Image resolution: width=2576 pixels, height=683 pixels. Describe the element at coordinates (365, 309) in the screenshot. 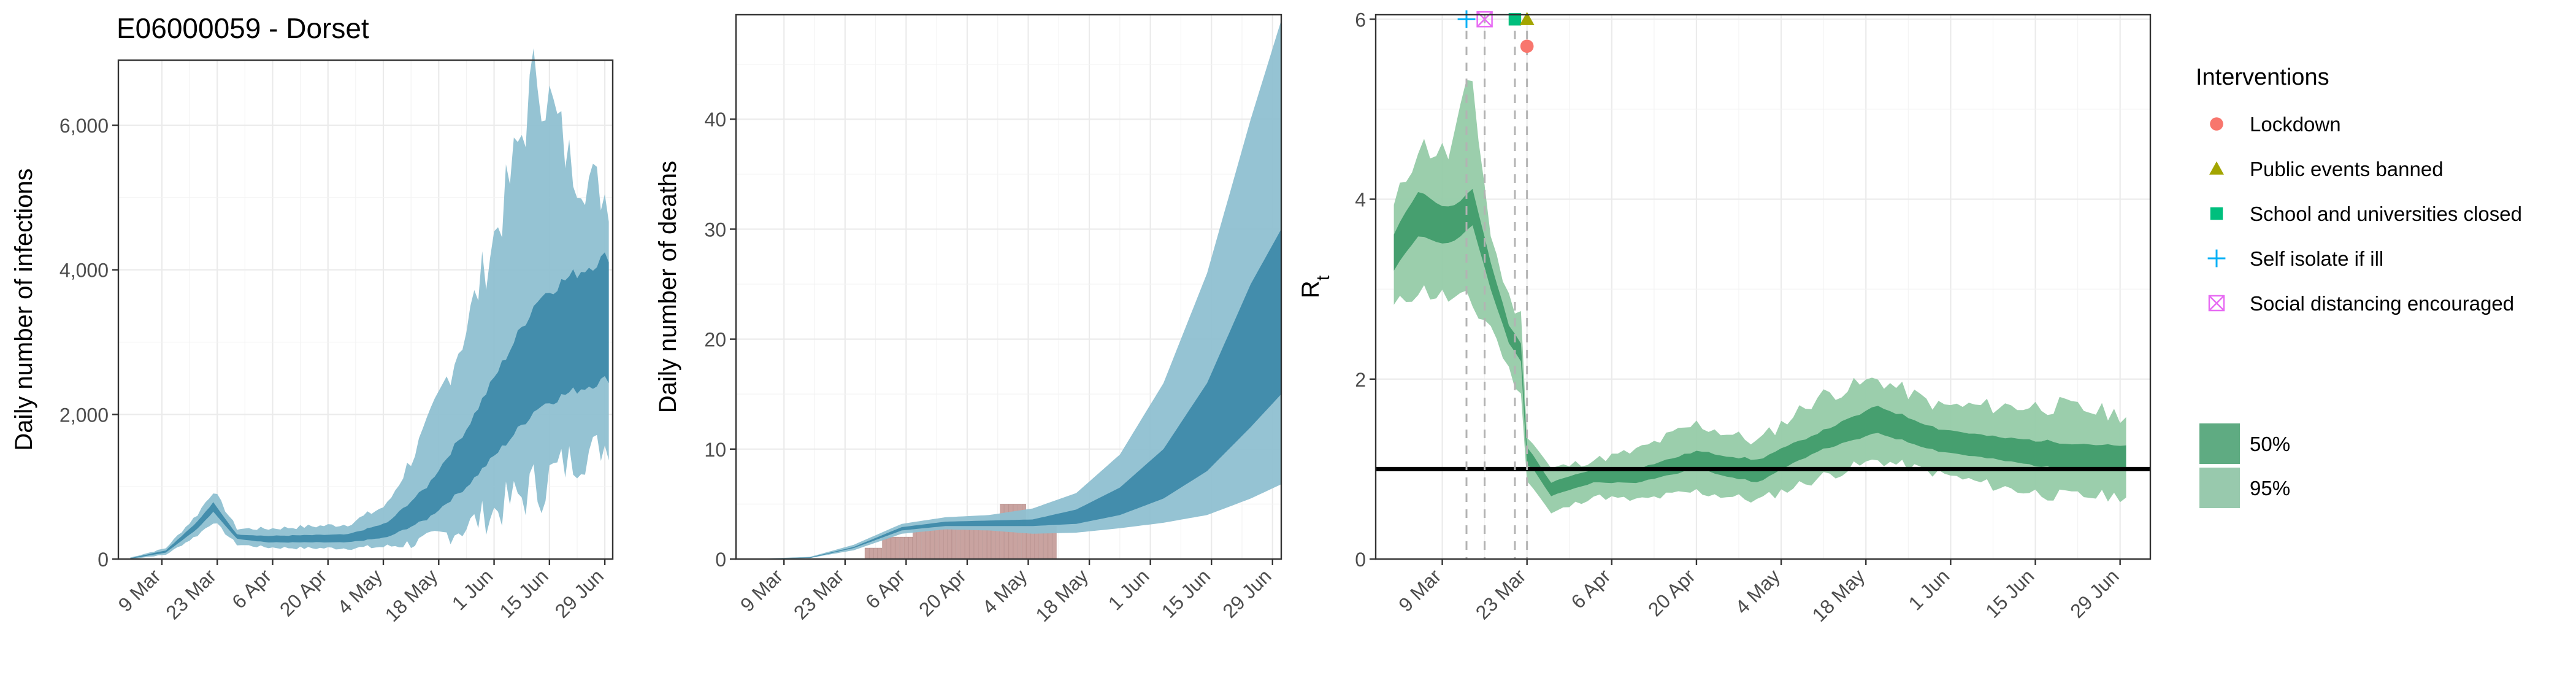

I see `plot-border` at that location.